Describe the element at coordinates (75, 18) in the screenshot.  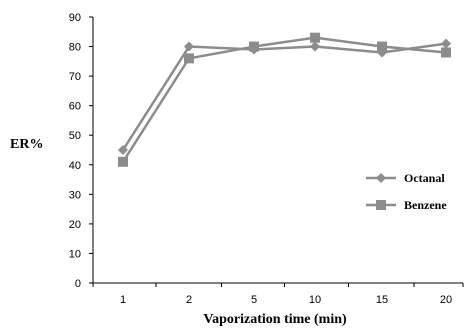
I see `y-tick-label: 90` at that location.